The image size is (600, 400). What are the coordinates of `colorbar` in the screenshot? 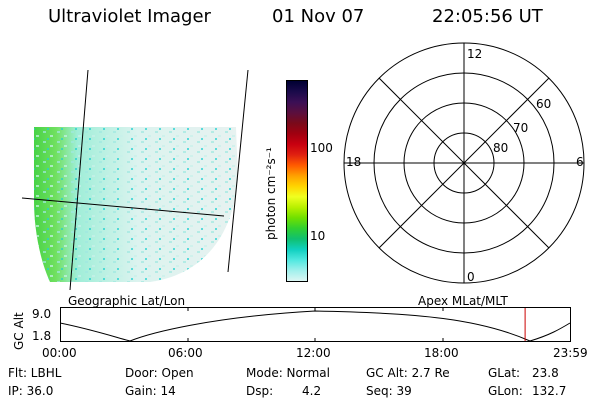 It's located at (297, 181).